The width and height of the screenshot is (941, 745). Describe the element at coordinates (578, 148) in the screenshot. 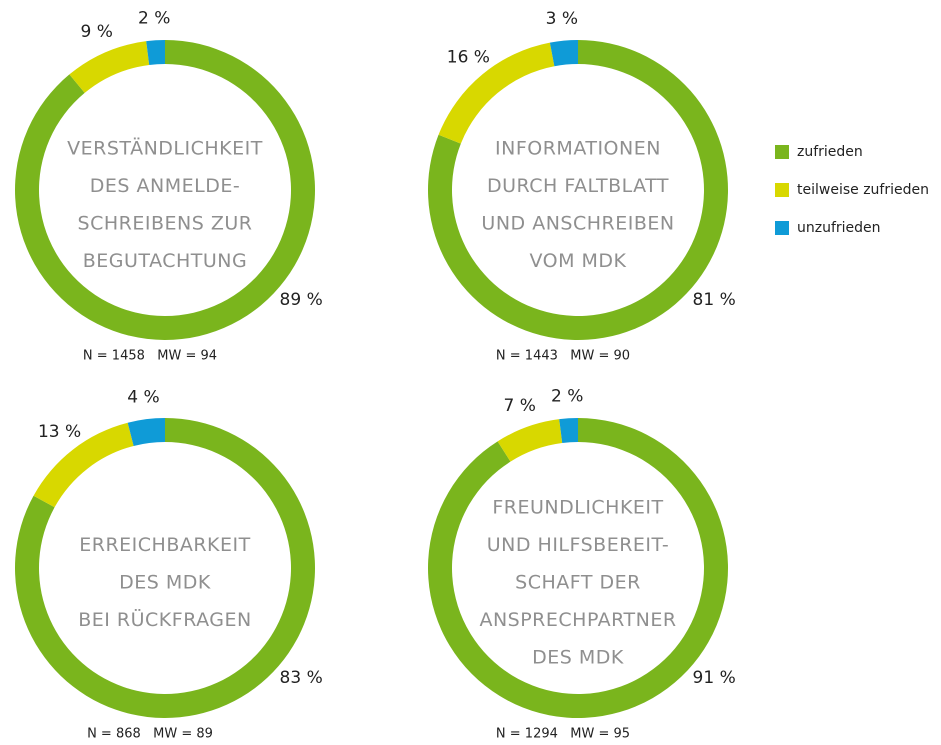

I see `center-title: INFORMATIONEN` at that location.